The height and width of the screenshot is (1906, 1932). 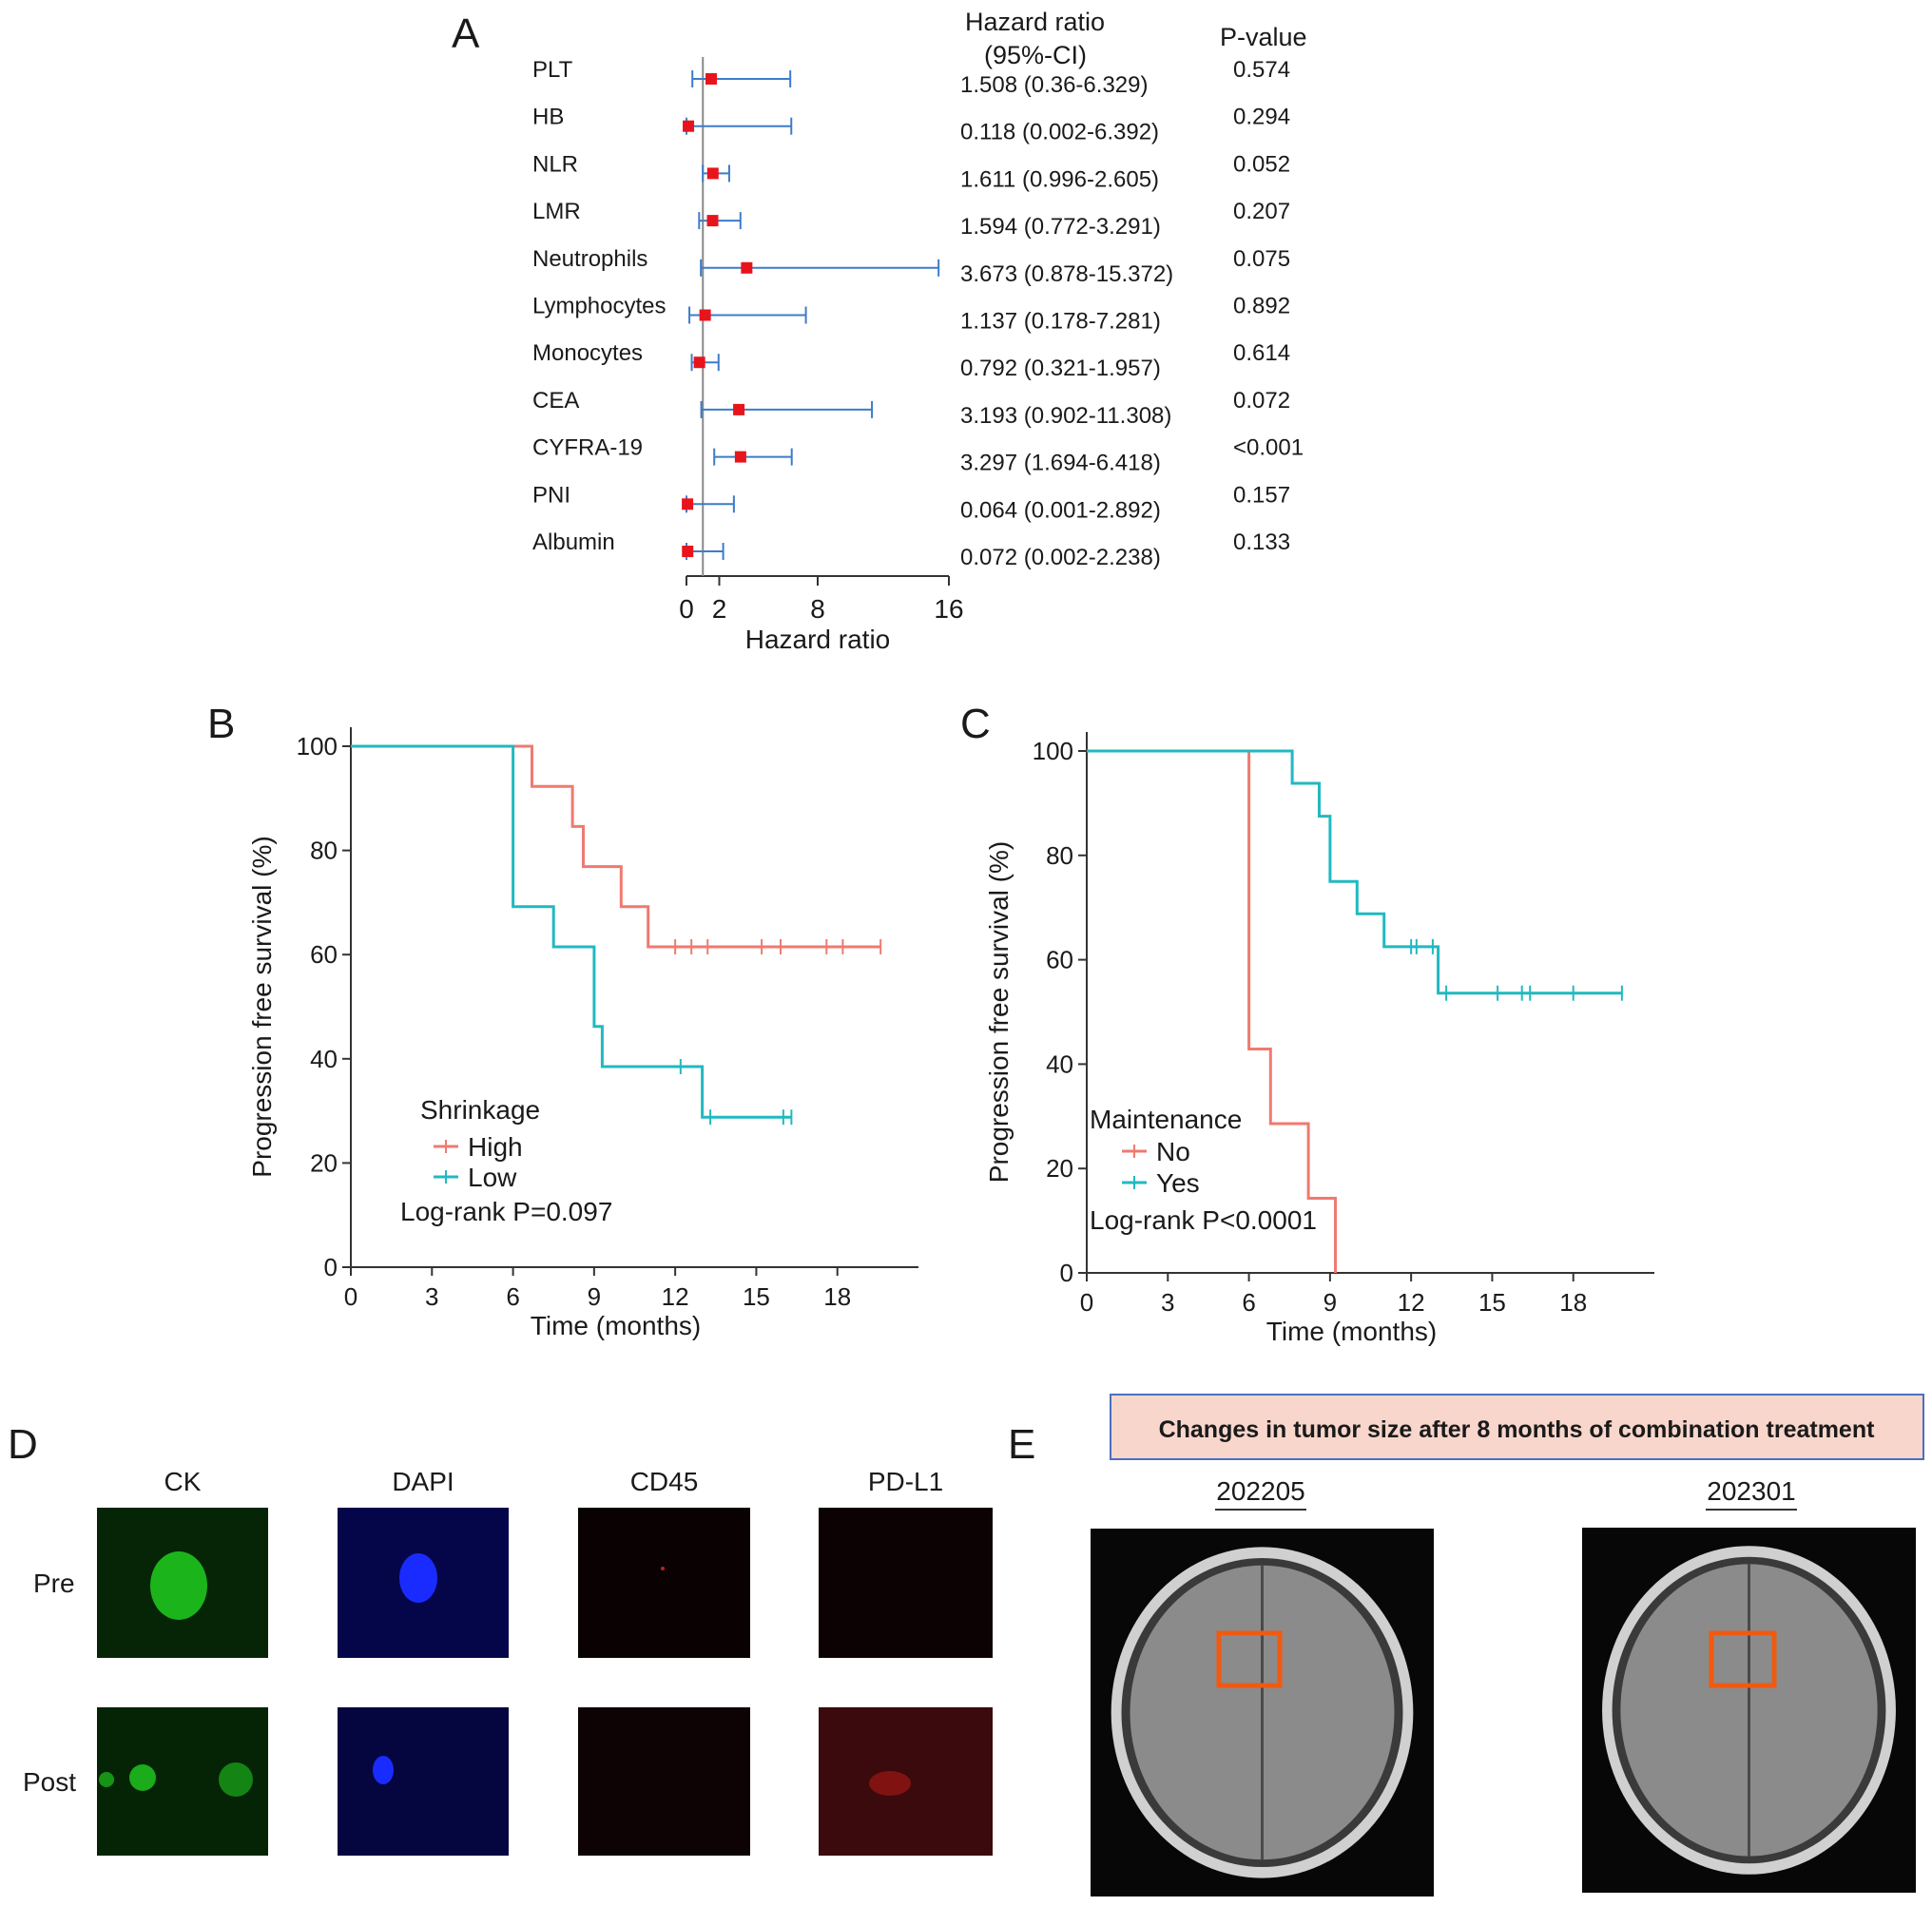 What do you see at coordinates (817, 609) in the screenshot?
I see `forest-x-tick-label: 8` at bounding box center [817, 609].